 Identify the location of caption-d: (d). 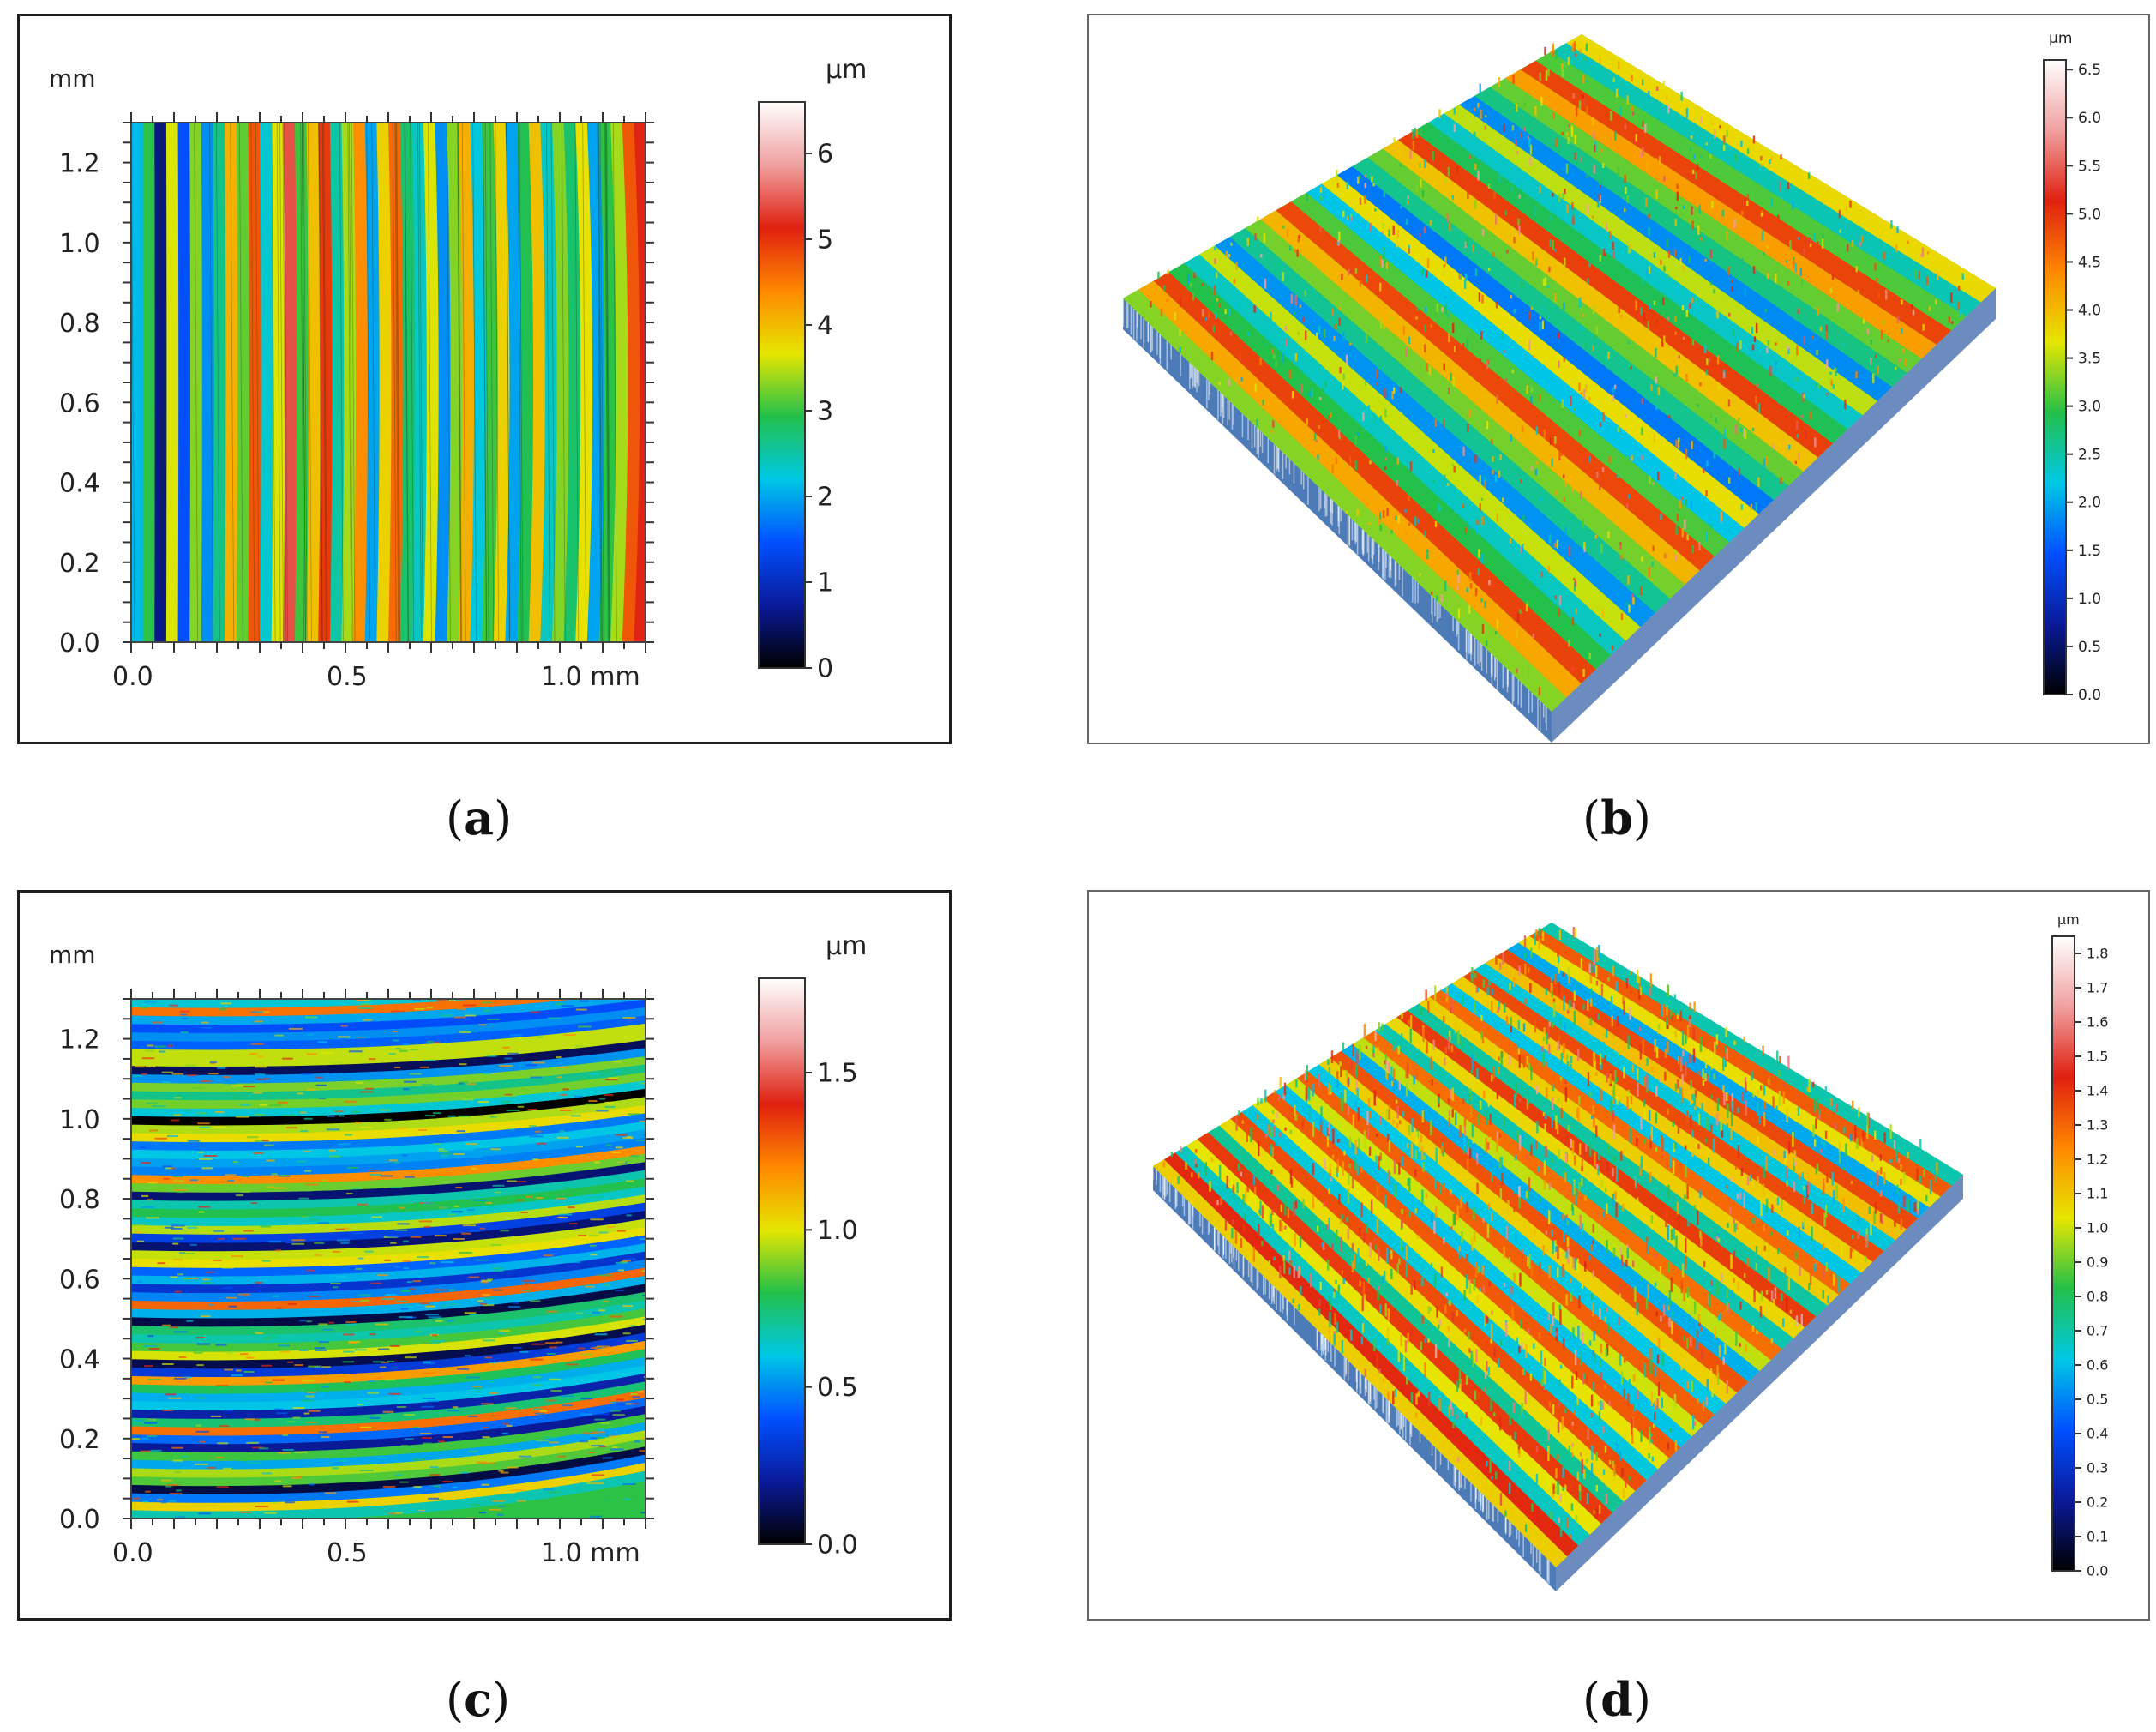
(1616, 1700).